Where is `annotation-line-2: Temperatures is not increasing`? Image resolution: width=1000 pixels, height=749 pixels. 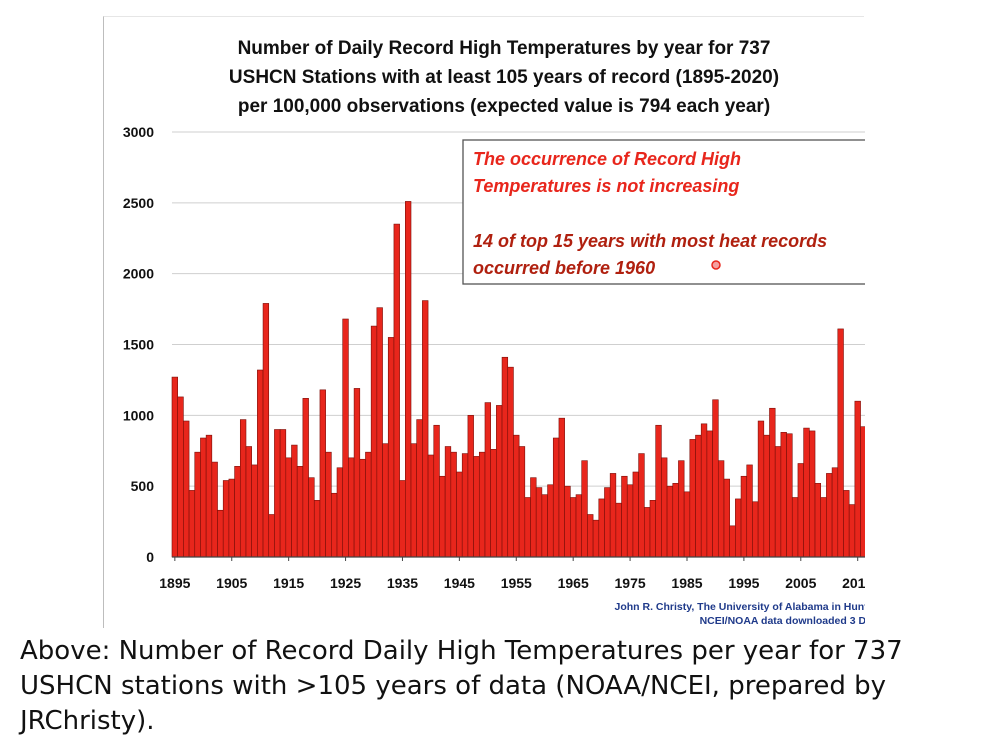
annotation-line-2: Temperatures is not increasing is located at coordinates (606, 186).